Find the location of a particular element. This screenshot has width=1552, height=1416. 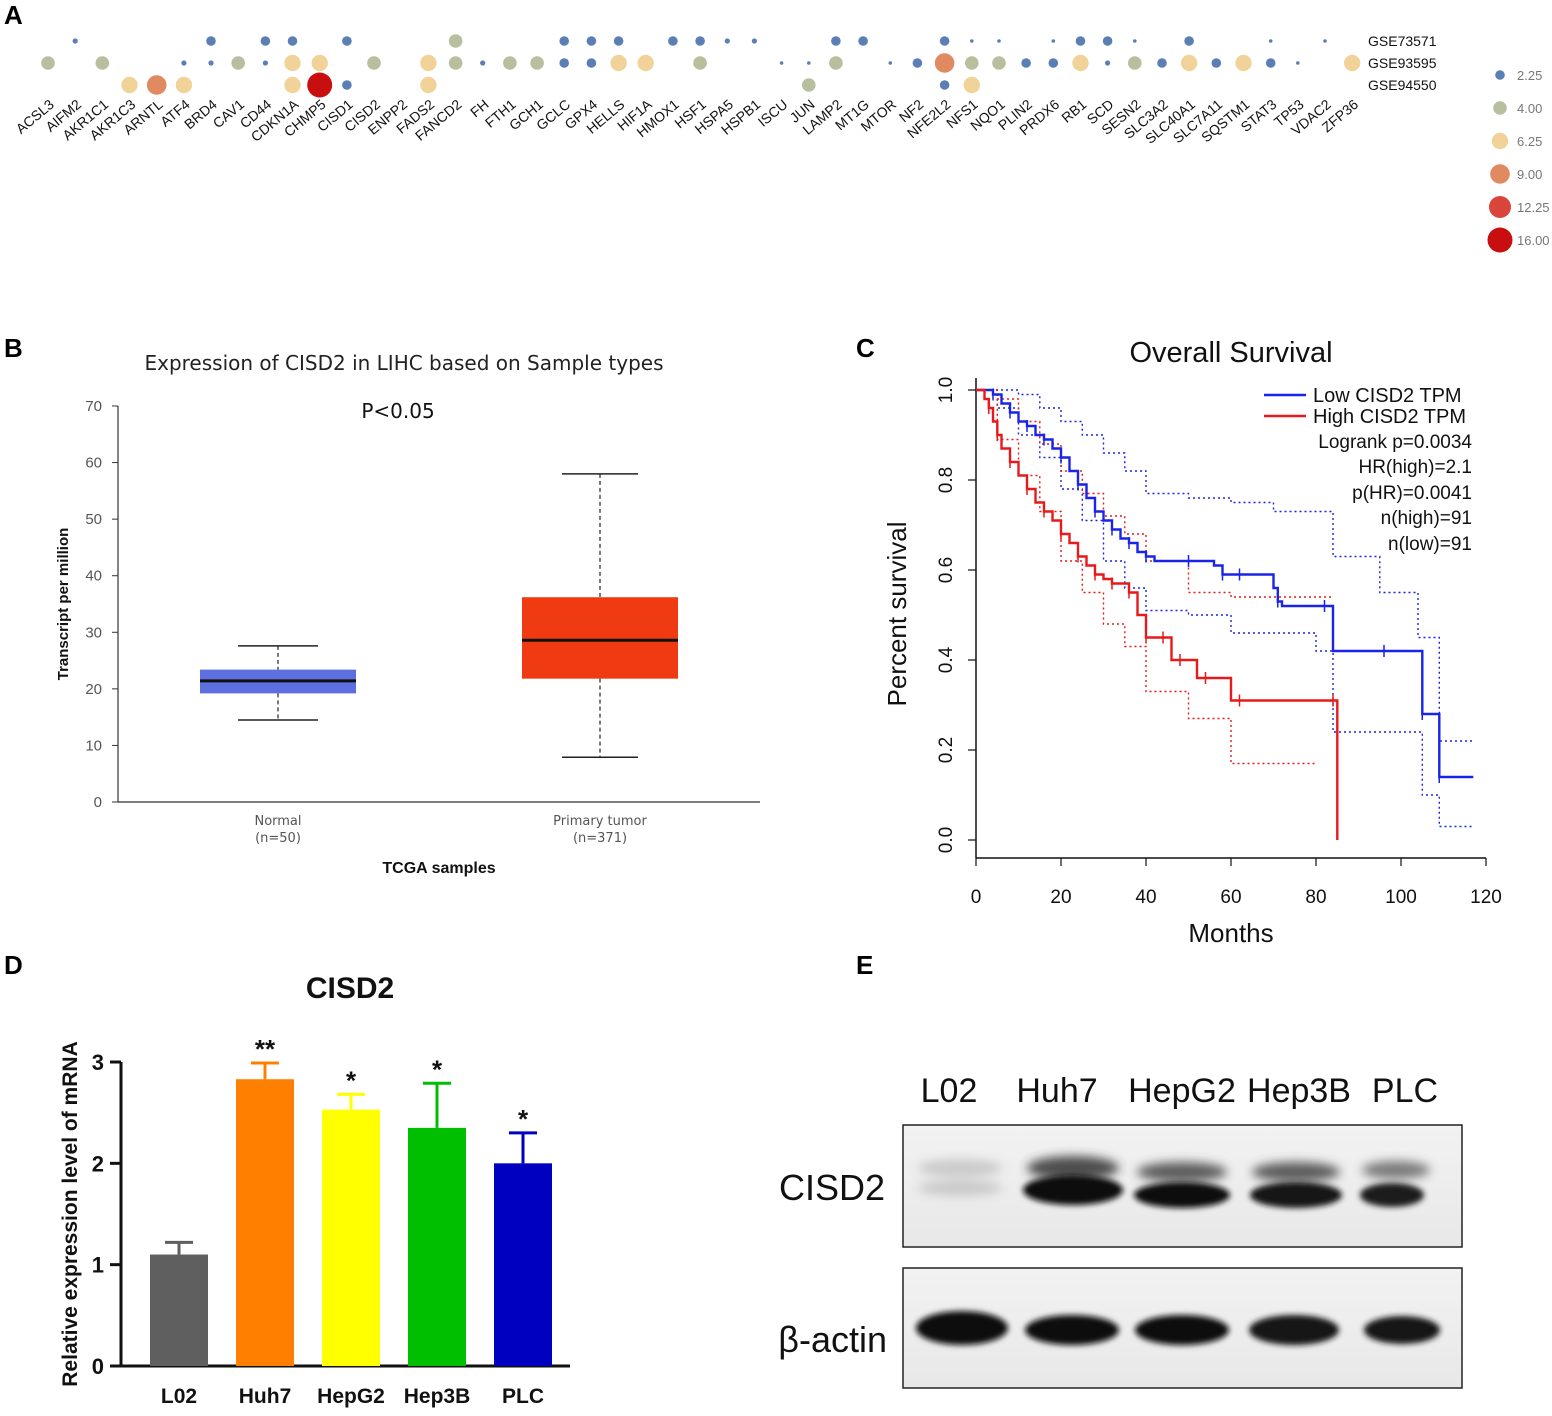

blot-lane-labels: L02 Huh7 HepG2 Hep3B PLC is located at coordinates (1179, 1091).